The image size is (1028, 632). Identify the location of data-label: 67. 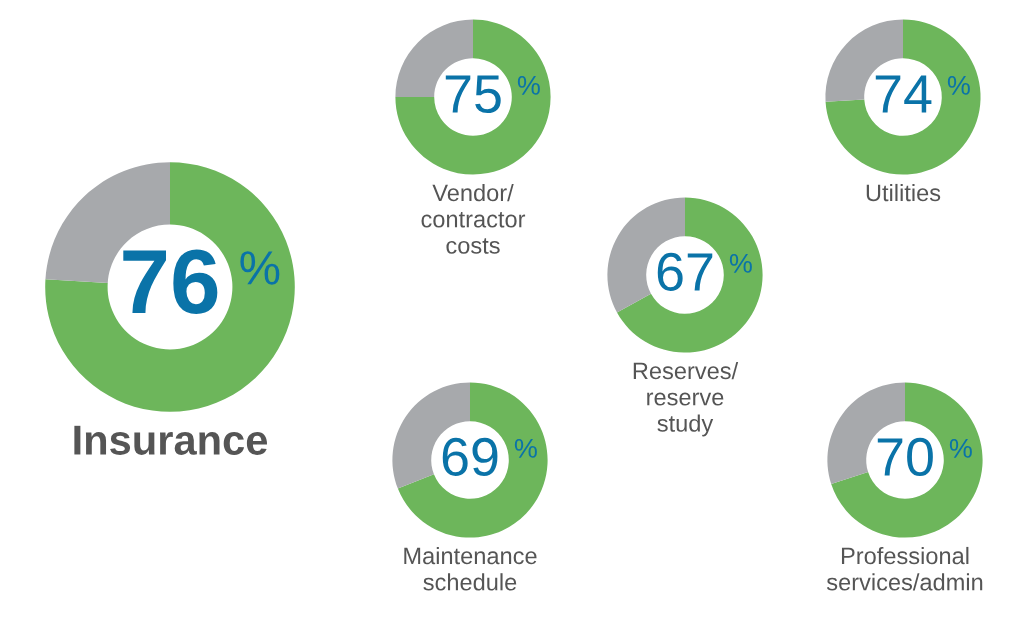
(685, 272).